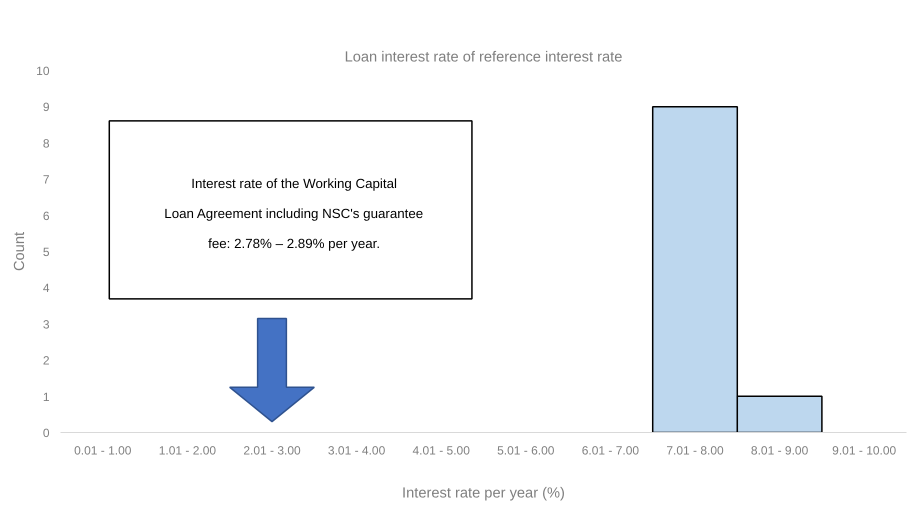  I want to click on y-tick-label: 2, so click(46, 361).